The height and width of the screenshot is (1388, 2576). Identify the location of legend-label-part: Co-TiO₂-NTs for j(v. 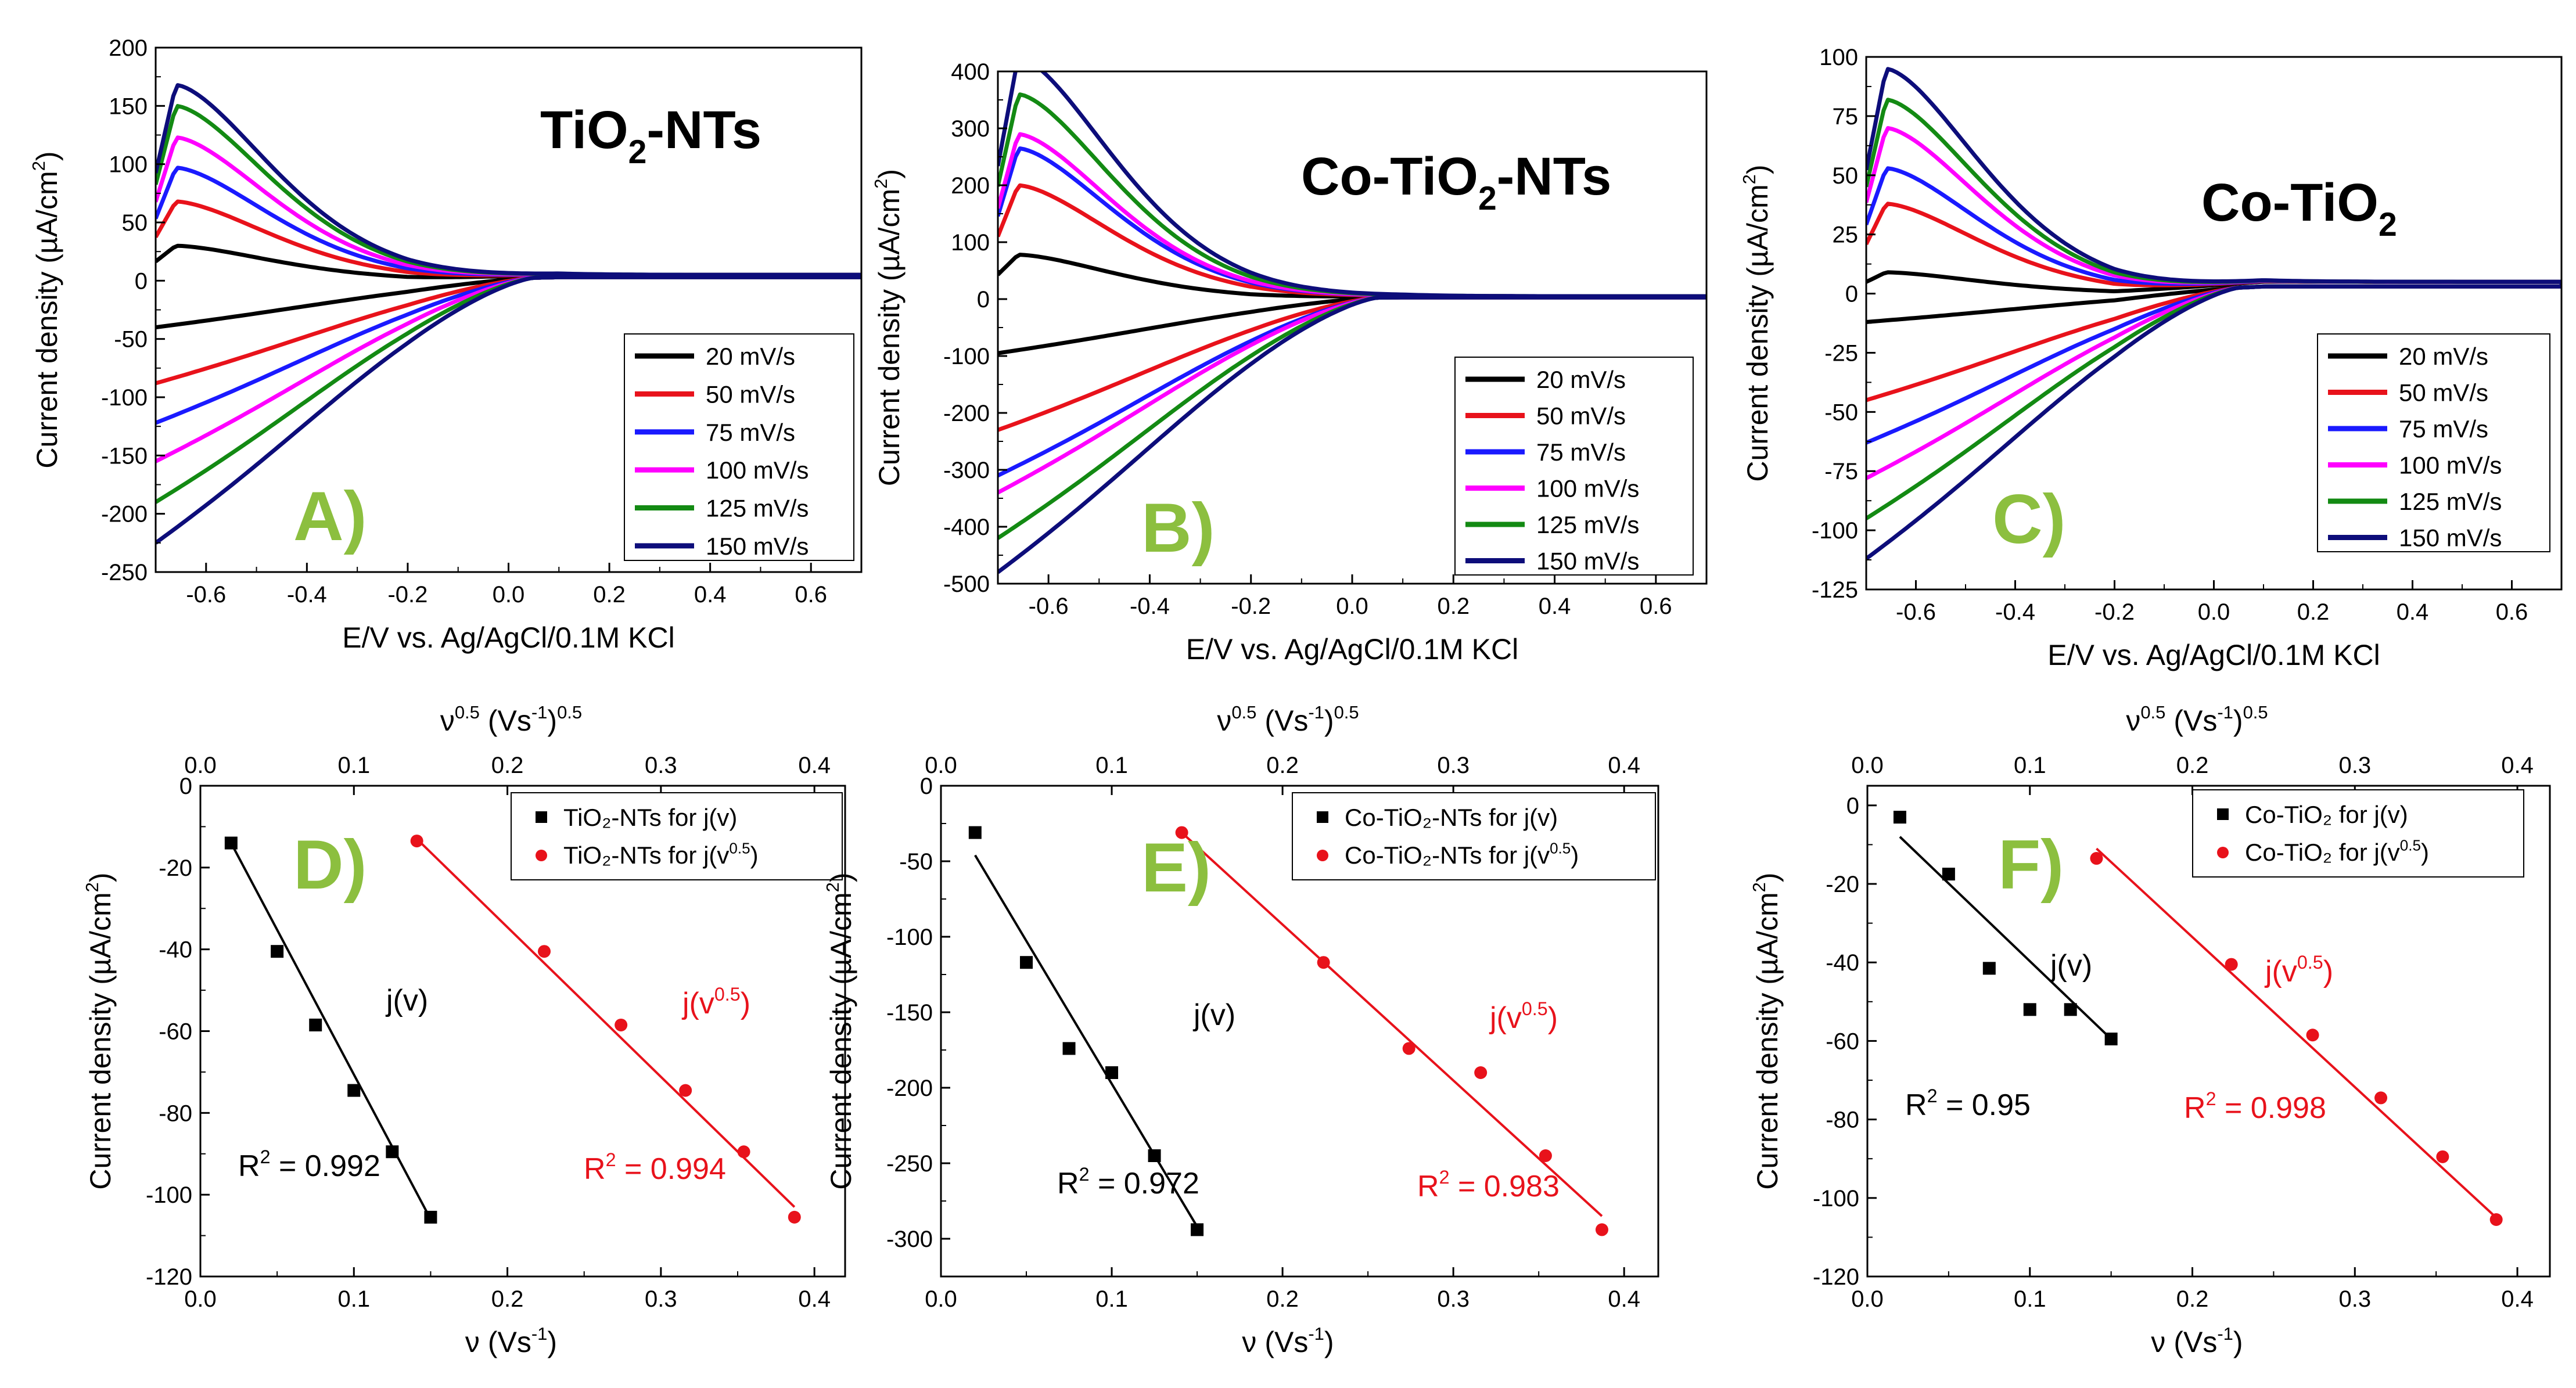
(1448, 855).